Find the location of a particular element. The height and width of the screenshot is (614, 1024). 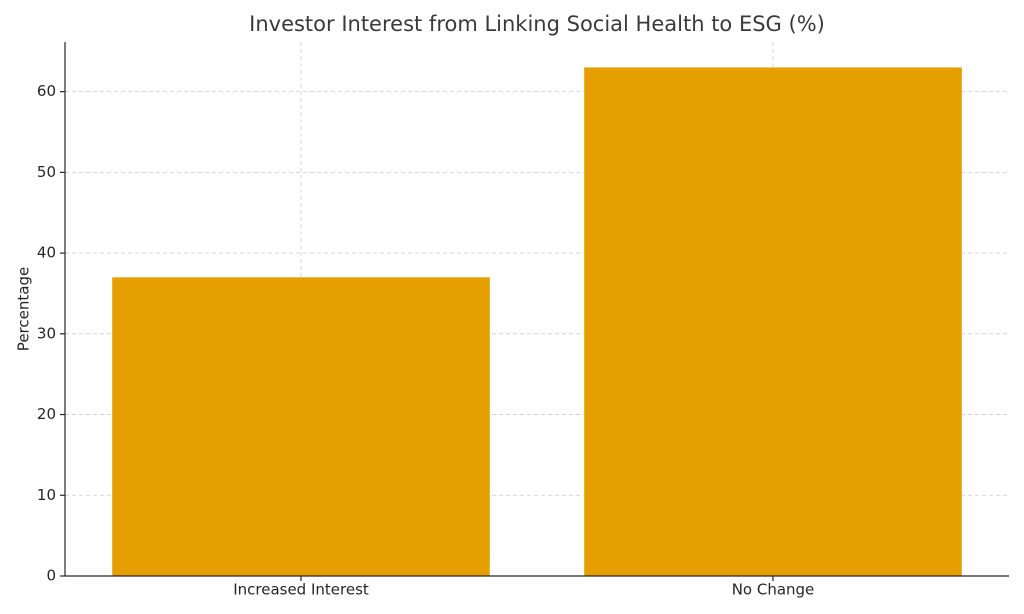

y-axis-label: Percentage is located at coordinates (24, 309).